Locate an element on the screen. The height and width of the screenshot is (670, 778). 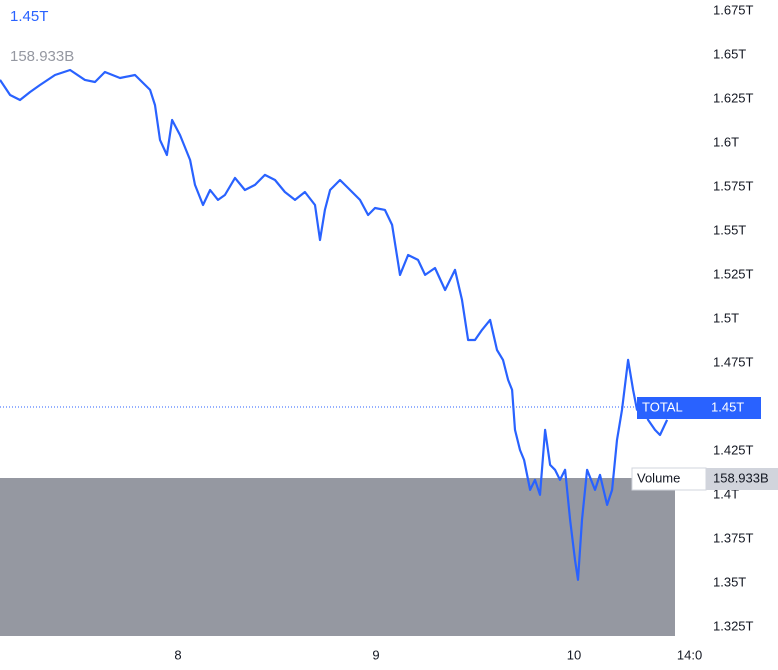
y-tick-label: 1.5T is located at coordinates (726, 317).